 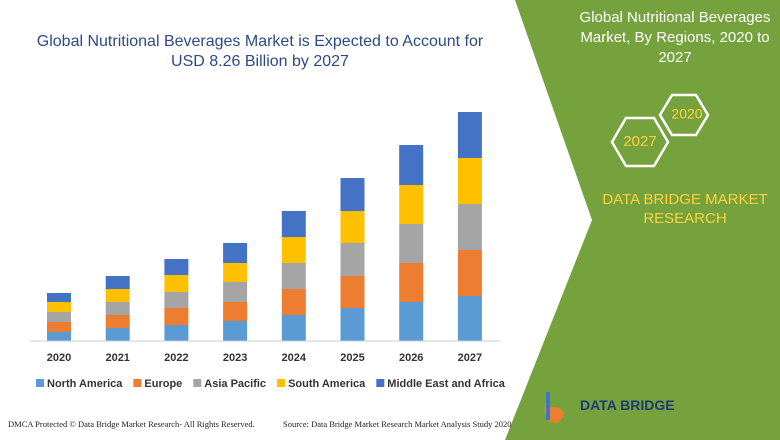 I want to click on hex-label: 2027, so click(x=639, y=141).